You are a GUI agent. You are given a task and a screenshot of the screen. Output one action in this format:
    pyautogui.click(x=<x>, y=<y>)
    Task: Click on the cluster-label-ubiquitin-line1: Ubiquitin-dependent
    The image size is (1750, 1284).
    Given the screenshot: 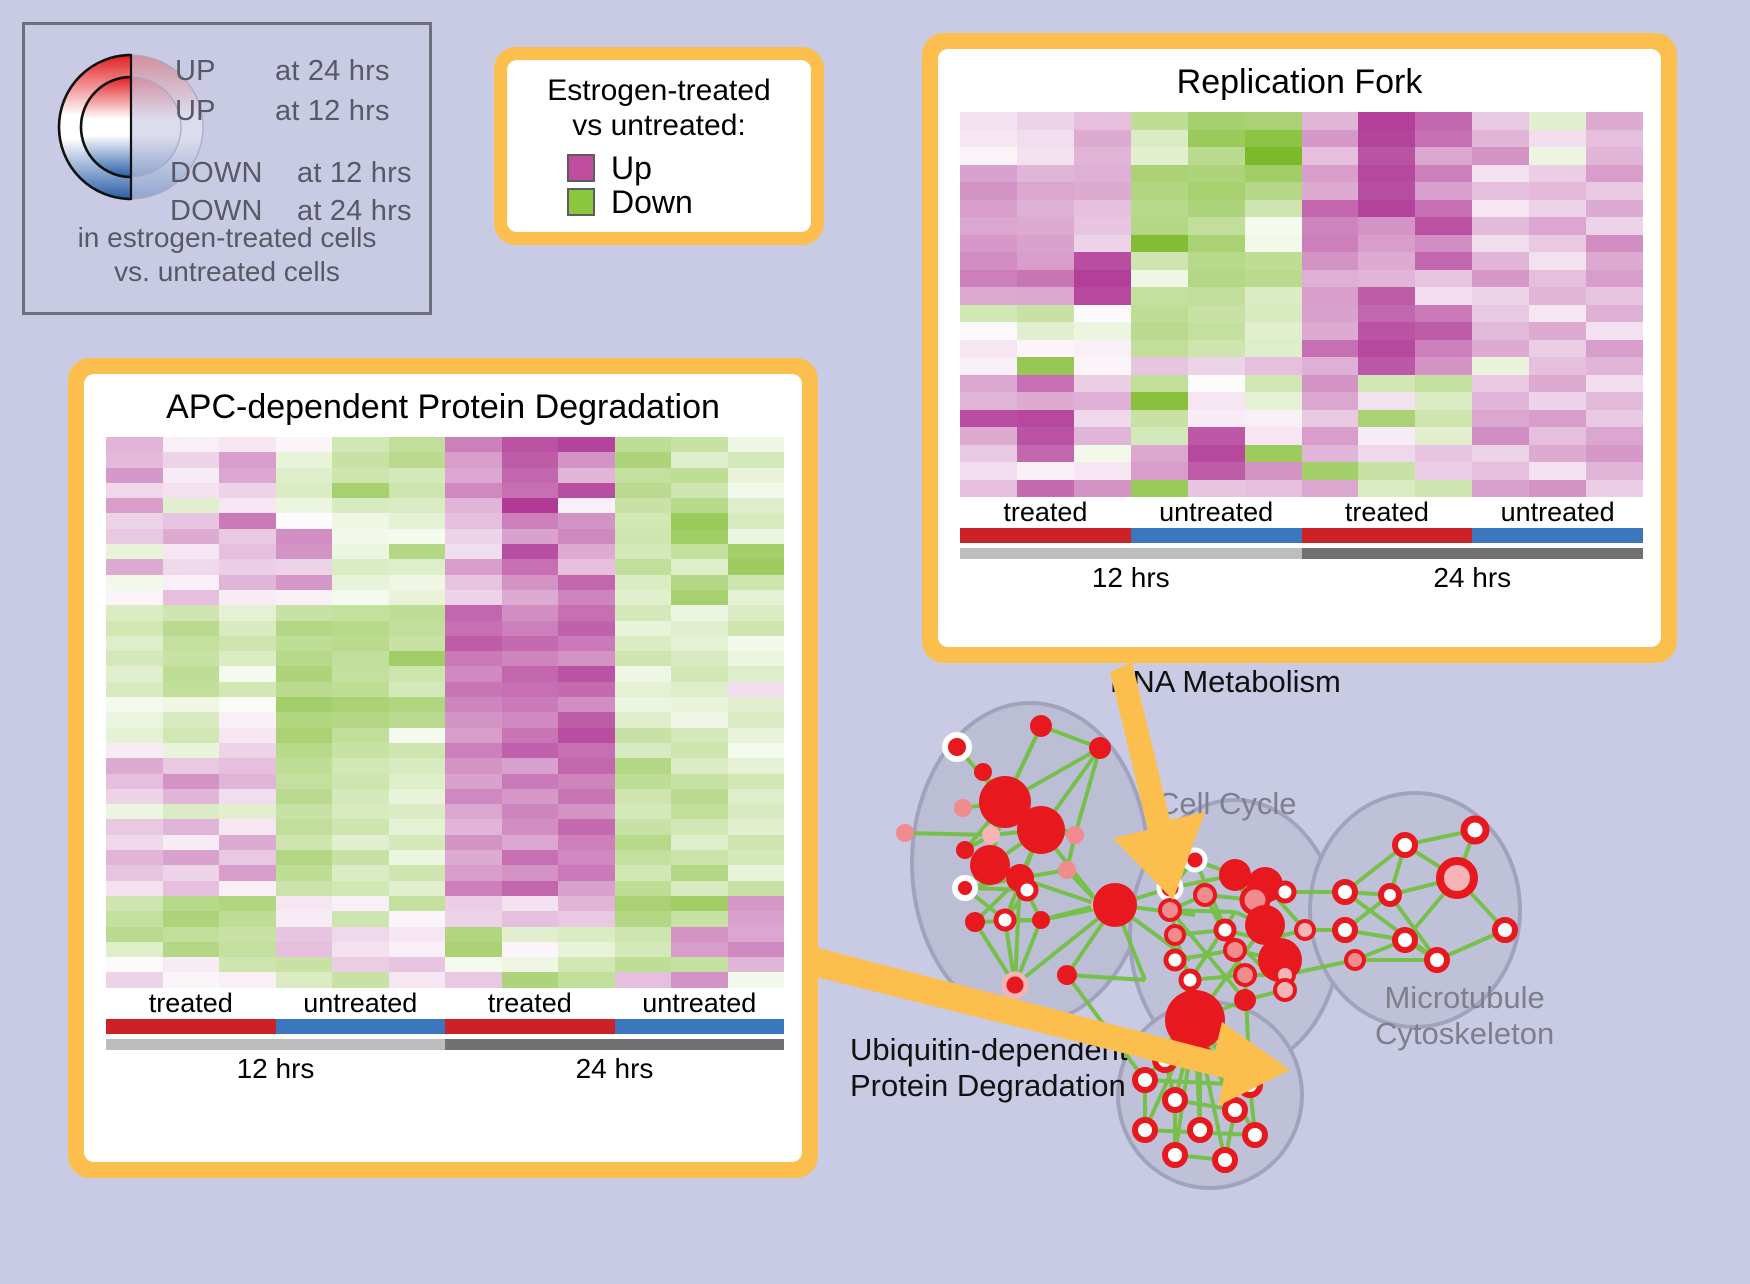 What is the action you would take?
    pyautogui.click(x=989, y=1049)
    